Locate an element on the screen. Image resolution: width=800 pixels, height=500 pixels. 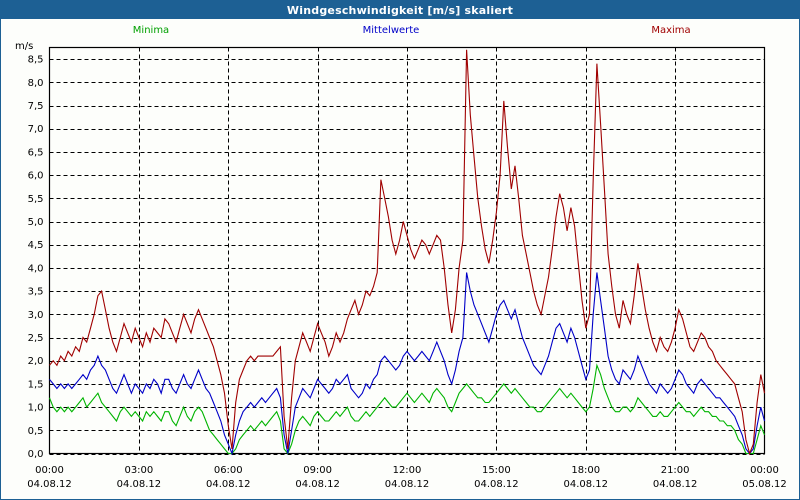
window-title-bar: Windgeschwindigkeit [m/s] skaliert is located at coordinates (400, 10).